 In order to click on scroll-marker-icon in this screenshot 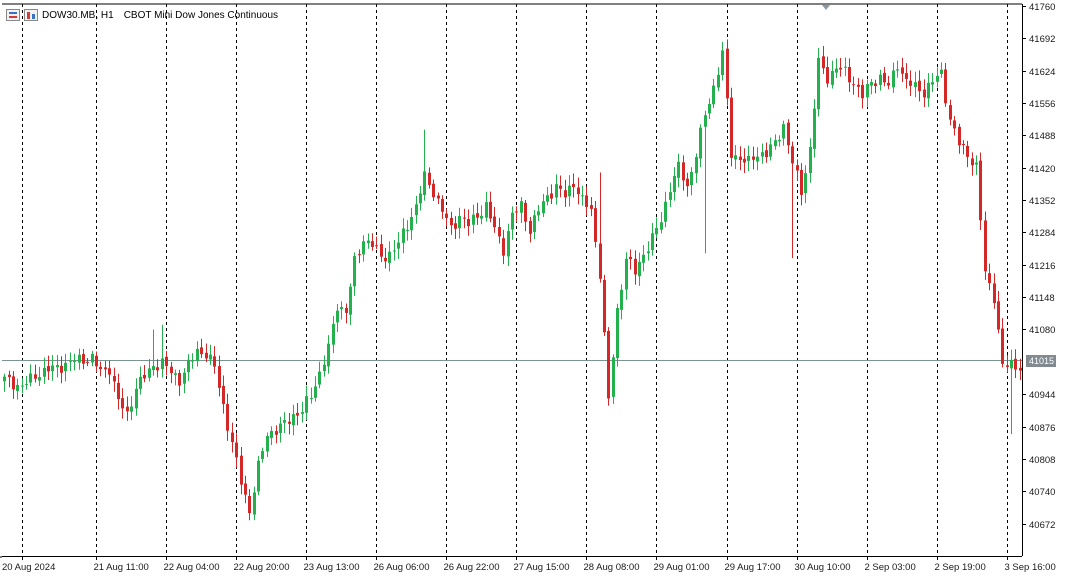, I will do `click(826, 7)`.